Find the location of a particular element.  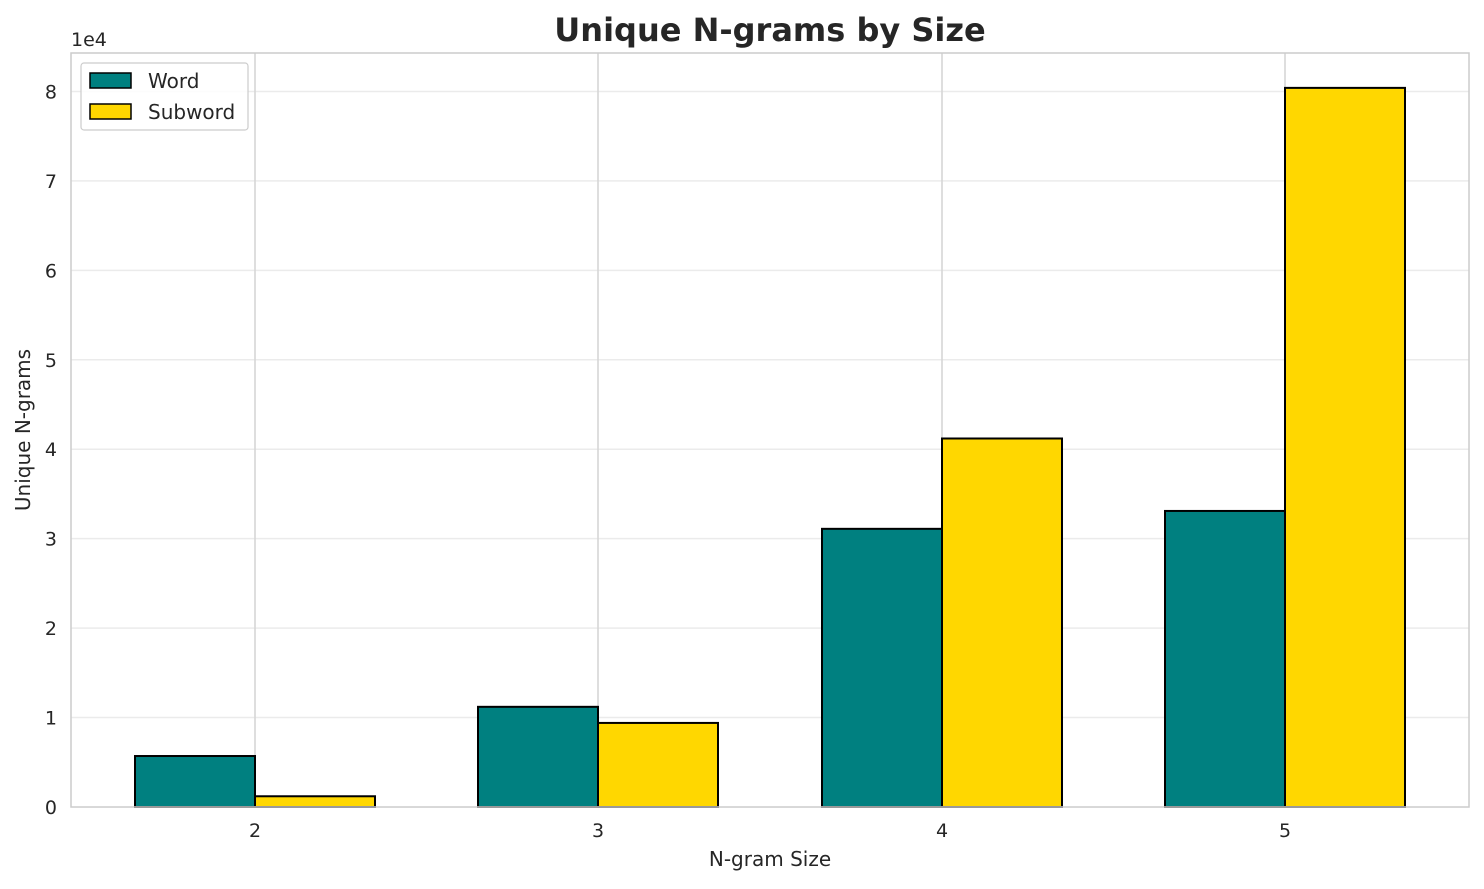

x-axis-label: N-gram Size is located at coordinates (770, 859).